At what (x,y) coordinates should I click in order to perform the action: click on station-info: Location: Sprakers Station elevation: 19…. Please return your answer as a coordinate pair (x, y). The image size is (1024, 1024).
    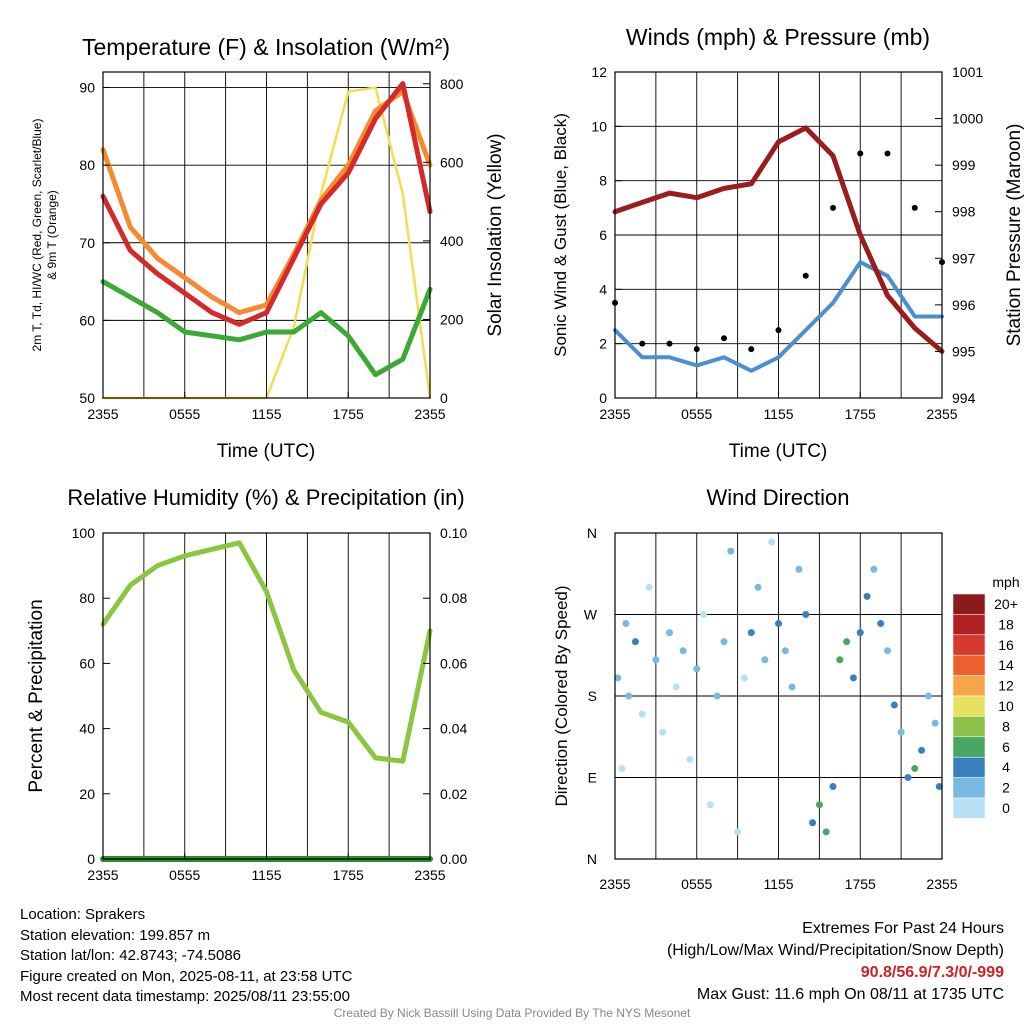
    Looking at the image, I should click on (186, 956).